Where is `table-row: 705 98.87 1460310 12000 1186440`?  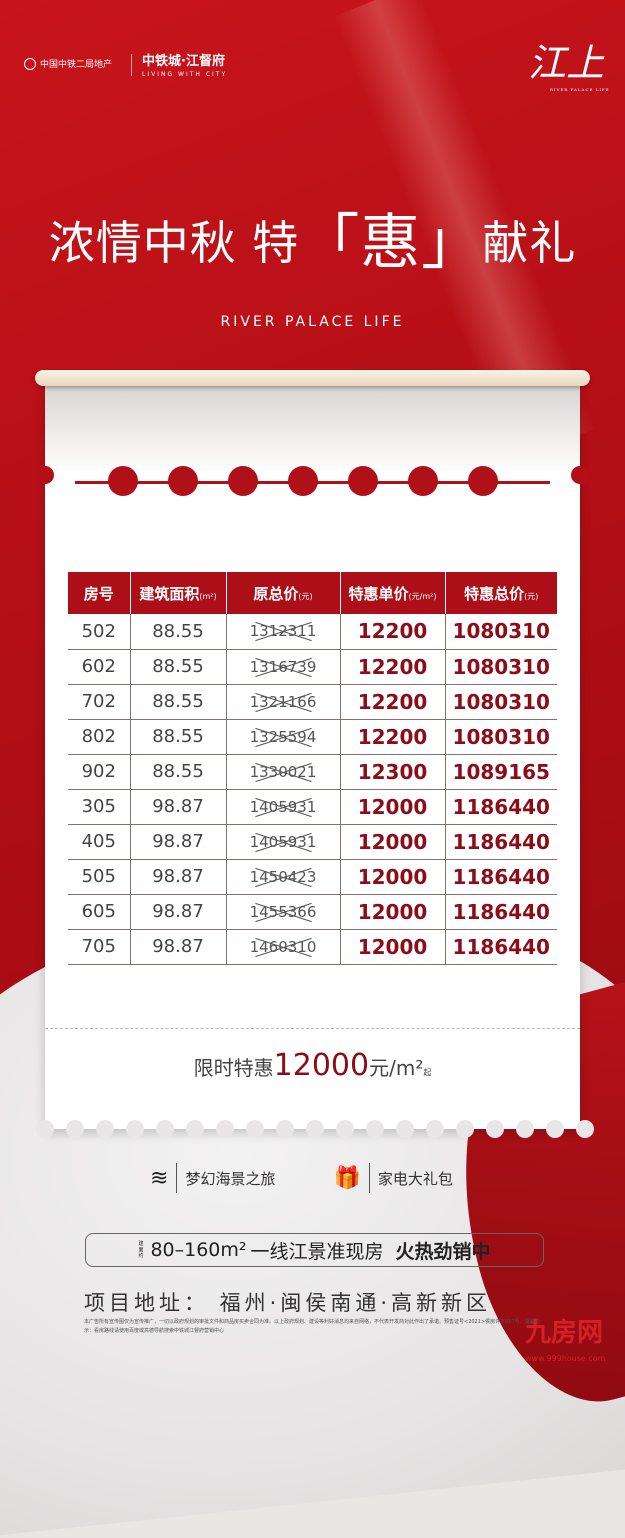 table-row: 705 98.87 1460310 12000 1186440 is located at coordinates (312, 947).